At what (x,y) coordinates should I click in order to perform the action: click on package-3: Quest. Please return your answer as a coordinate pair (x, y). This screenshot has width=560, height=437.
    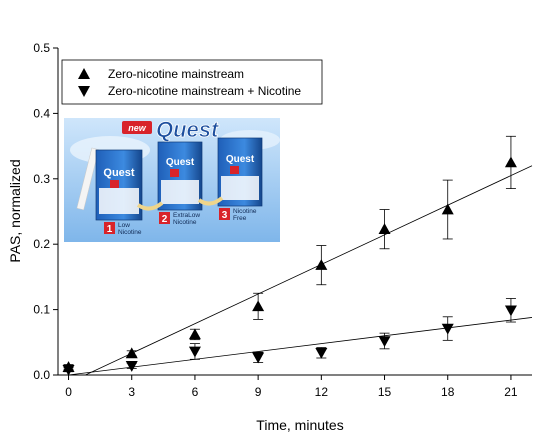
    Looking at the image, I should click on (240, 172).